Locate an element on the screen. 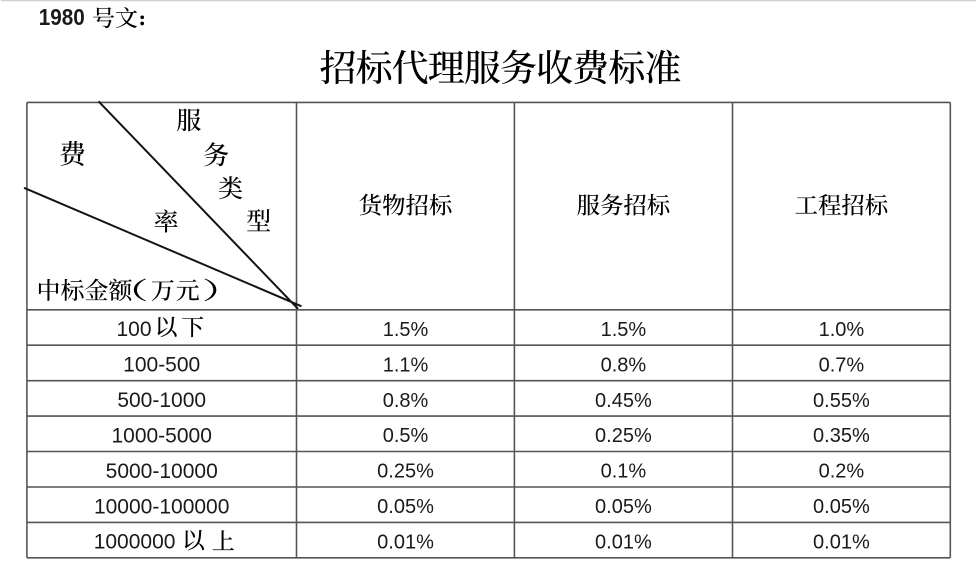  svg-text: 1.0% is located at coordinates (842, 330).